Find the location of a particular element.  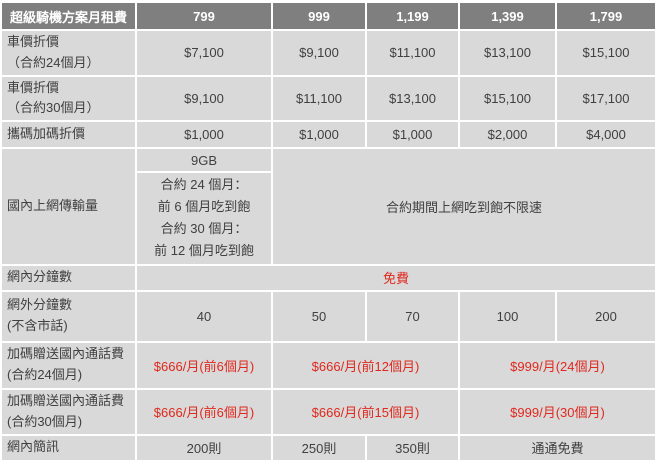

cell-car30-1799: $17,100 is located at coordinates (606, 98).